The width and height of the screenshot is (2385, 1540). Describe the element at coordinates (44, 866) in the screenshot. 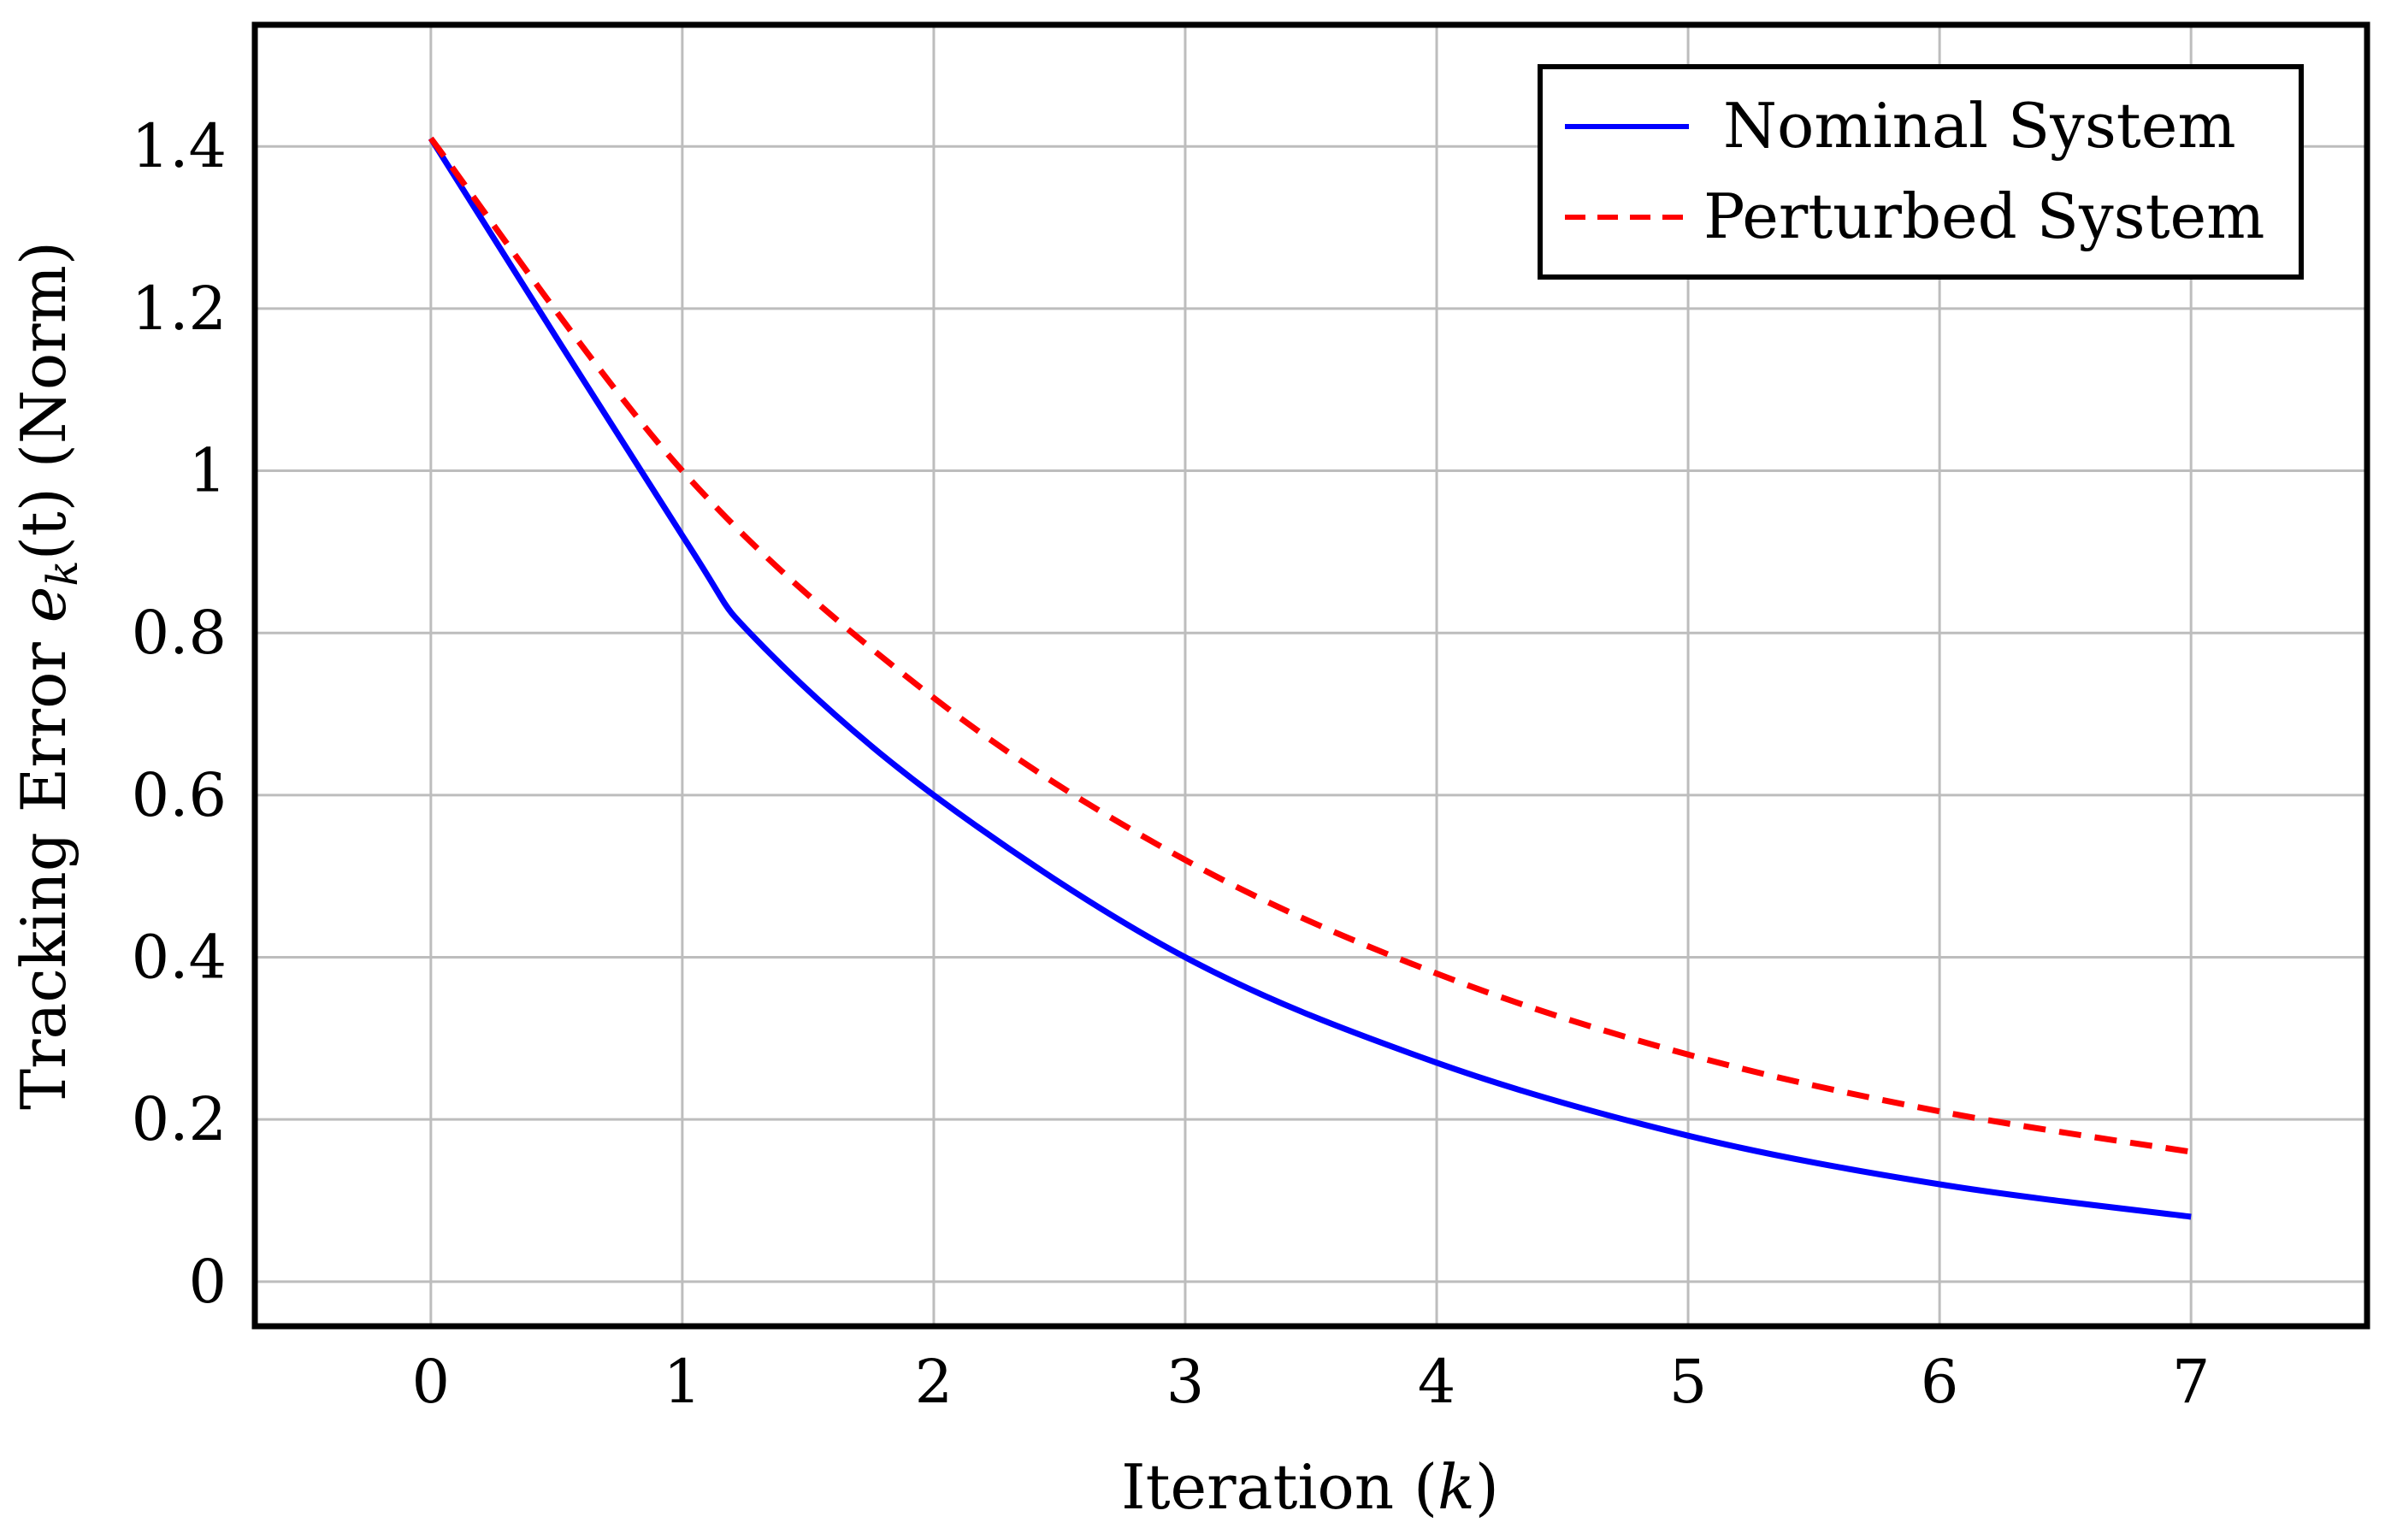

I see `y-axis-title-text: Tracking Error` at that location.